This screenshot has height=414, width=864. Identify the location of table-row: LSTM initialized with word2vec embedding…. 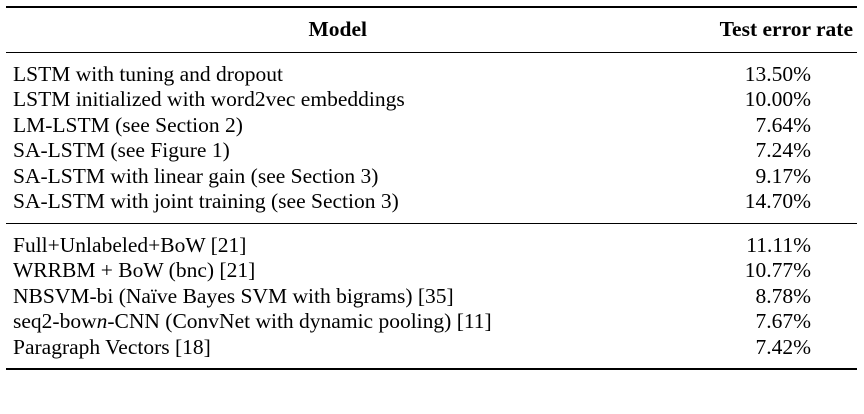
(431, 100).